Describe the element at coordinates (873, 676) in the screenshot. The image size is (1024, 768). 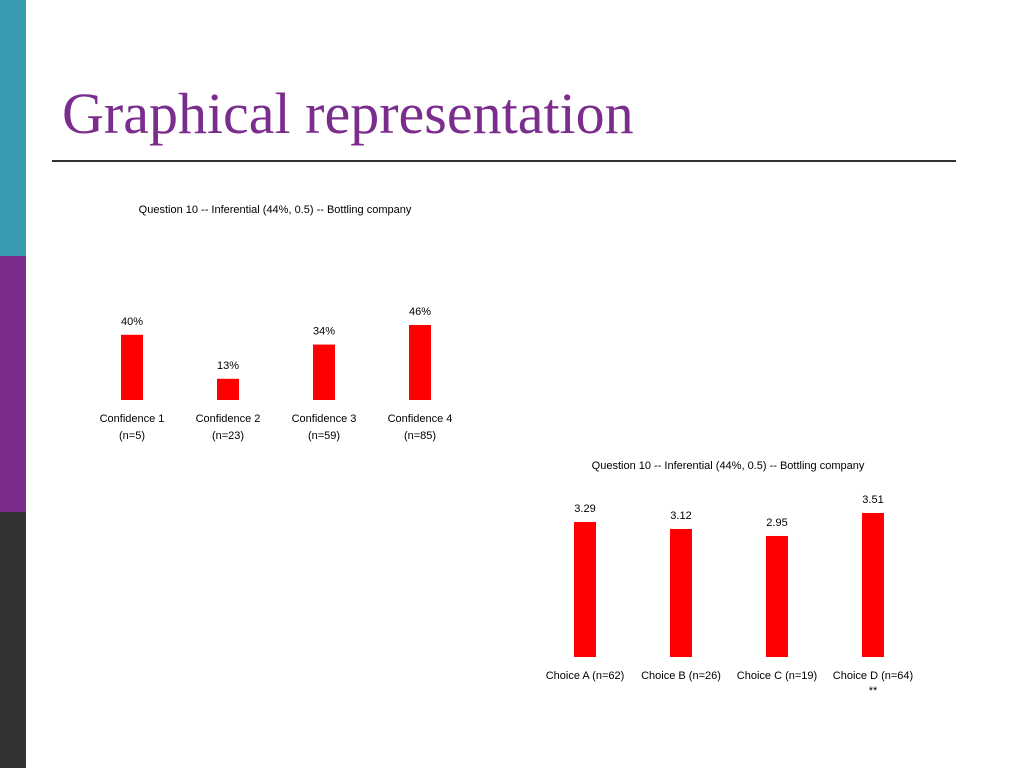
I see `category-label: Choice D (n=64)` at that location.